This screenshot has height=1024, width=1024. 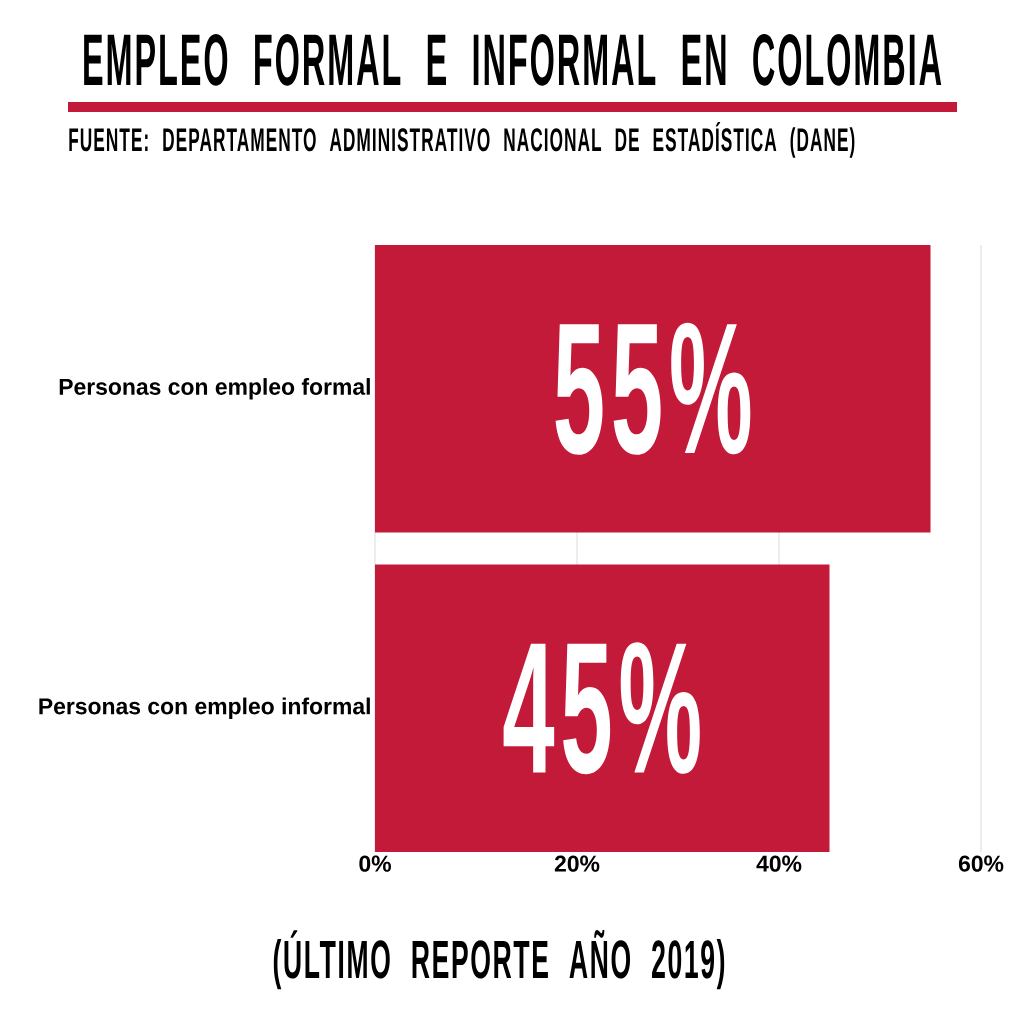 What do you see at coordinates (779, 863) in the screenshot?
I see `x-tick-label: 40%` at bounding box center [779, 863].